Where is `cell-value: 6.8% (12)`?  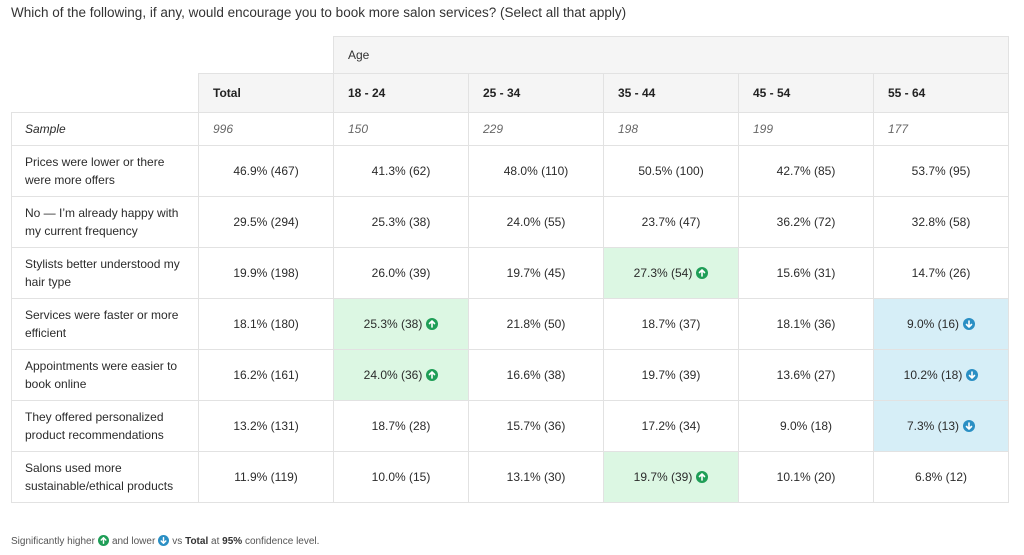 cell-value: 6.8% (12) is located at coordinates (941, 477).